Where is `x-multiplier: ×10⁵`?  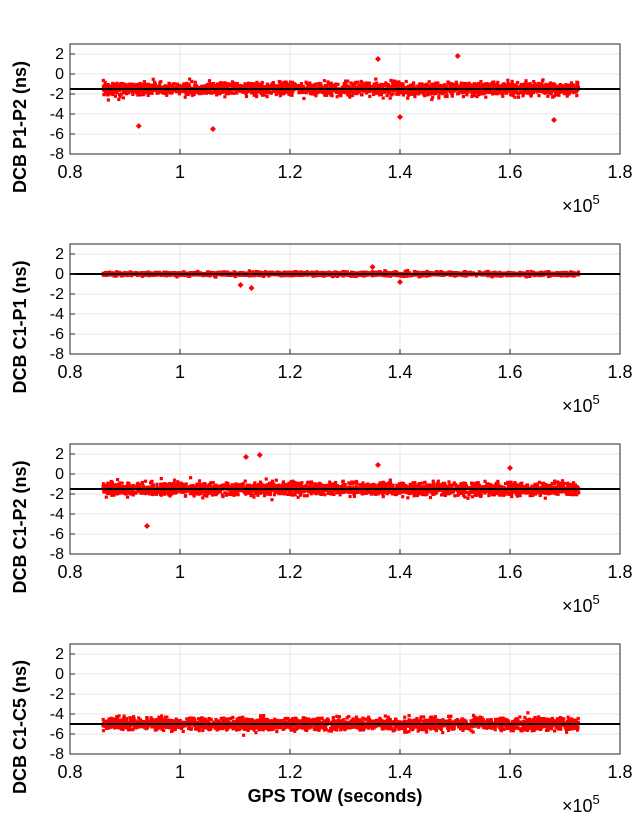 x-multiplier: ×10⁵ is located at coordinates (581, 404).